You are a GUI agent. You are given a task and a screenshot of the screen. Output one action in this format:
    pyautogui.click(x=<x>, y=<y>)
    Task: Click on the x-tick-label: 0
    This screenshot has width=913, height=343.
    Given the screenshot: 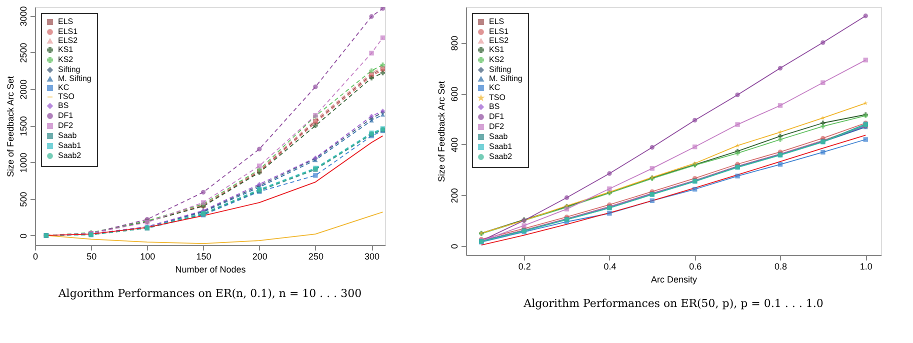 What is the action you would take?
    pyautogui.click(x=35, y=257)
    